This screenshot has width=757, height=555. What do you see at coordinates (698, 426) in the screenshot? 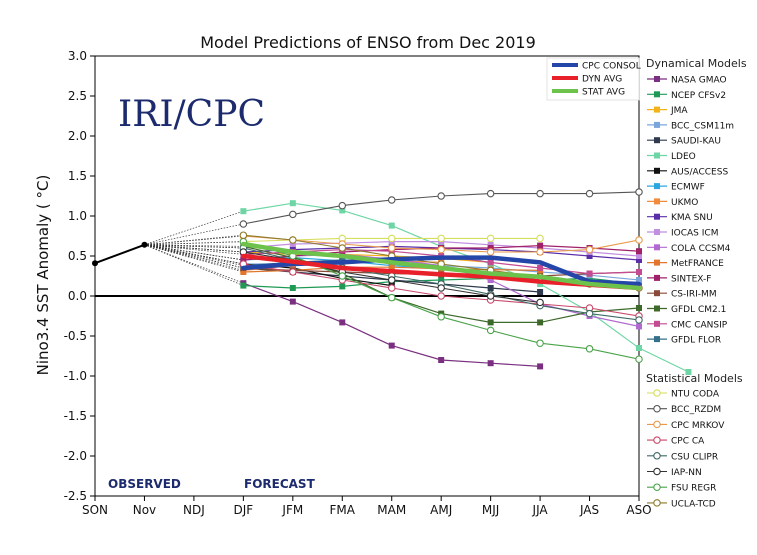
I see `statistical-legend-label: CPC MRKOV` at bounding box center [698, 426].